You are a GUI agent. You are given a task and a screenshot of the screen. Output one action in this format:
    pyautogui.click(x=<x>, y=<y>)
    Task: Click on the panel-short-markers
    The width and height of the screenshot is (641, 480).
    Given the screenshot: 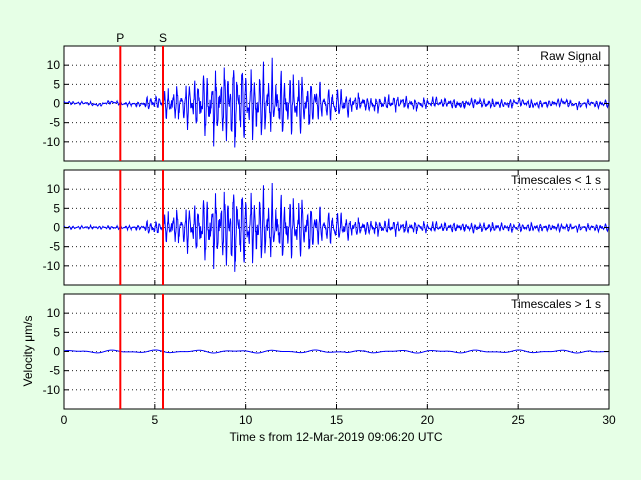 What is the action you would take?
    pyautogui.click(x=142, y=227)
    